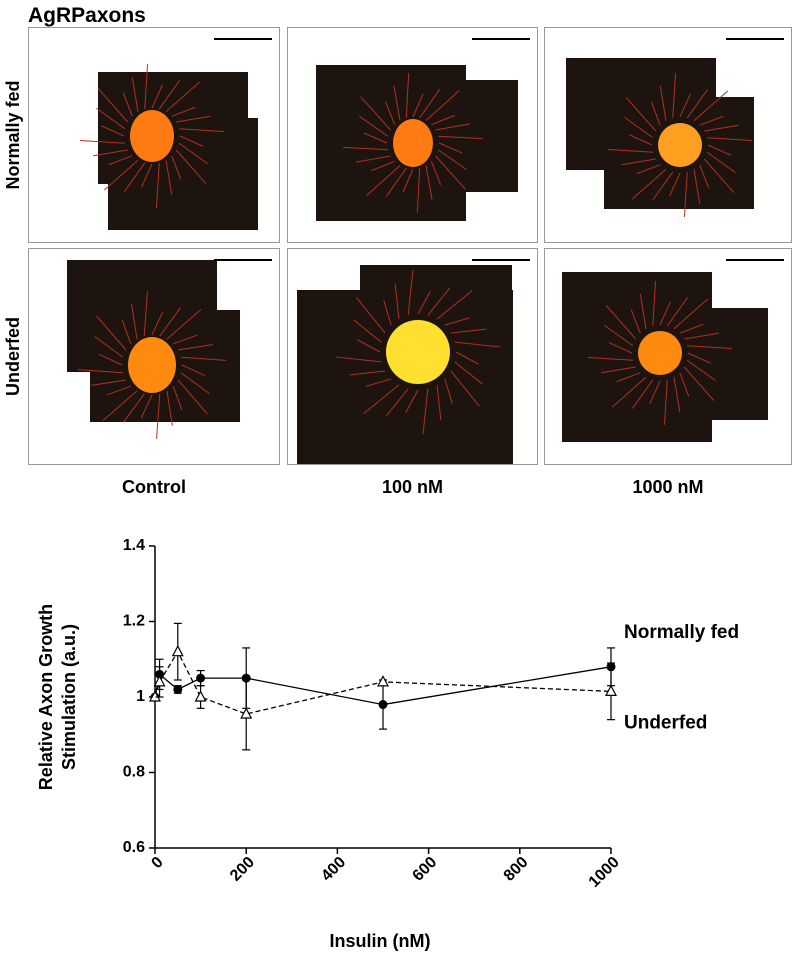  I want to click on figure-title: AgRPaxons, so click(87, 15).